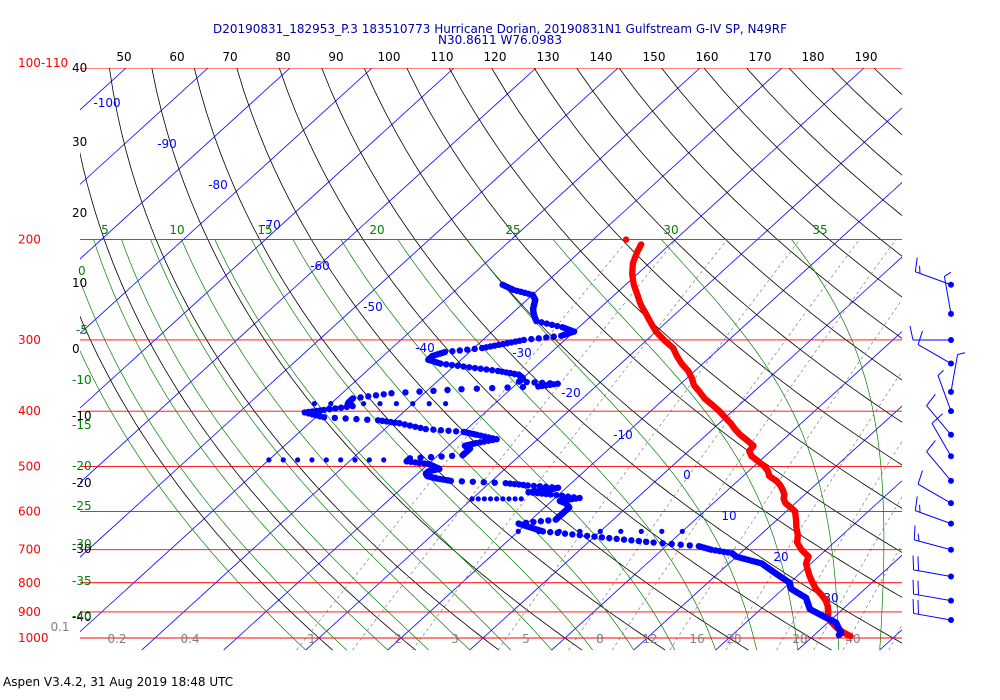 This screenshot has width=1000, height=700. Describe the element at coordinates (728, 516) in the screenshot. I see `isotherm-label: 10` at that location.